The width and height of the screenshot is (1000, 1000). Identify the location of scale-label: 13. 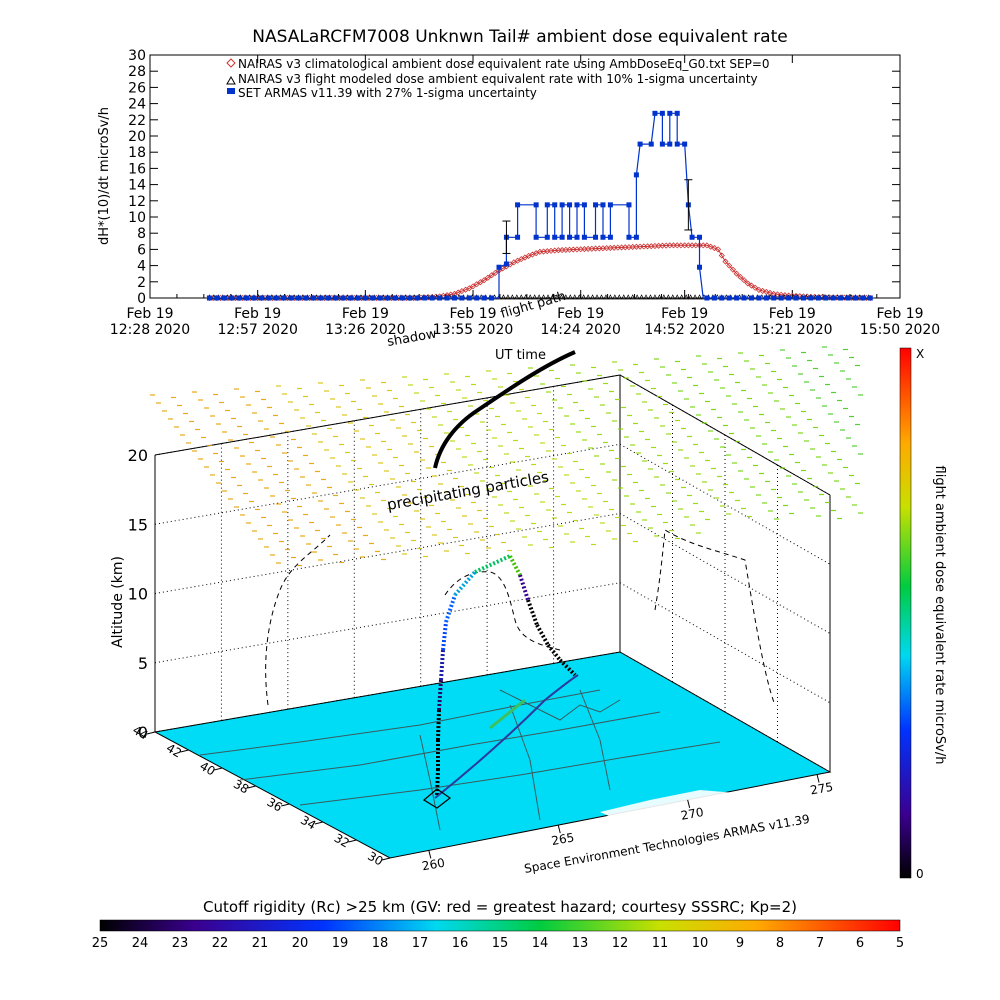
(580, 943).